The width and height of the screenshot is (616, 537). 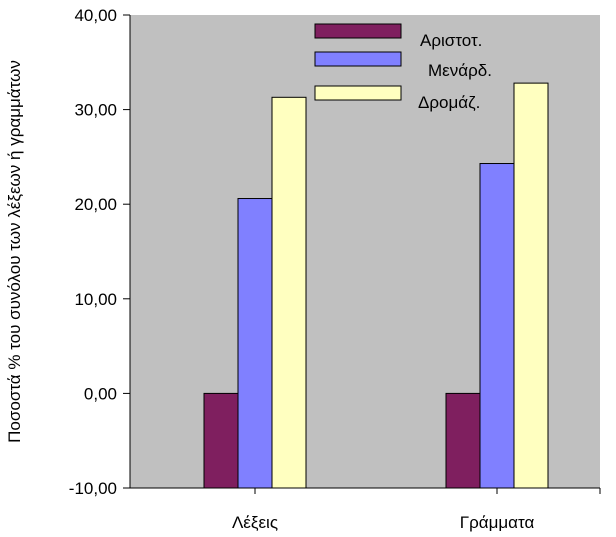 What do you see at coordinates (403, 67) in the screenshot?
I see `legend: Αριστοτ. Μενάρδ. Δρομάζ.` at bounding box center [403, 67].